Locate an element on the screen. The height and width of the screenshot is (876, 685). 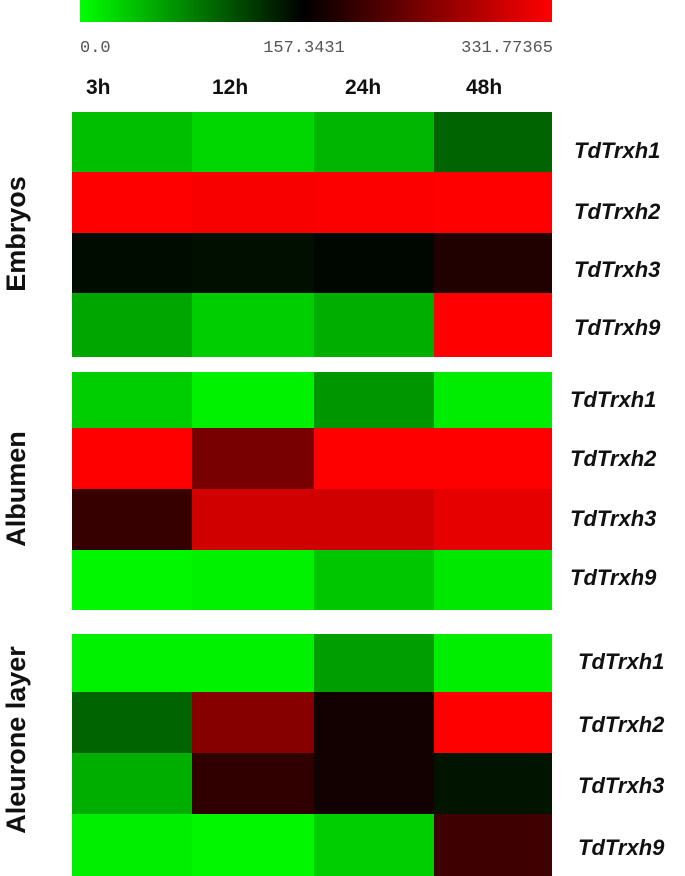
tissue-label-embryos: Embryos is located at coordinates (16, 234).